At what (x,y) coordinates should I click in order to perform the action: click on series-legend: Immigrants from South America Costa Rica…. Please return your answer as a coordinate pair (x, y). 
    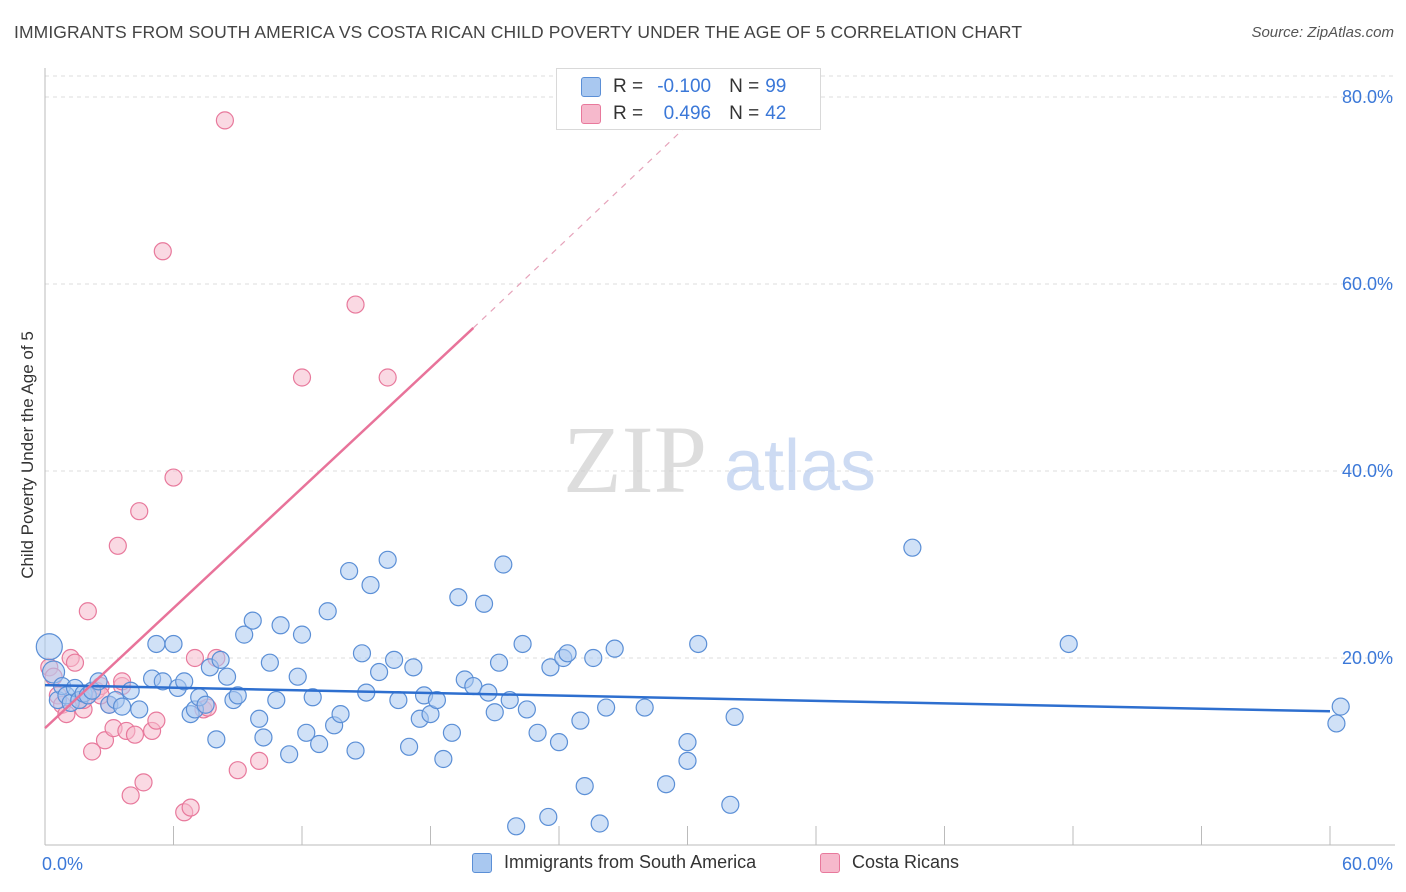
    Looking at the image, I should click on (703, 865).